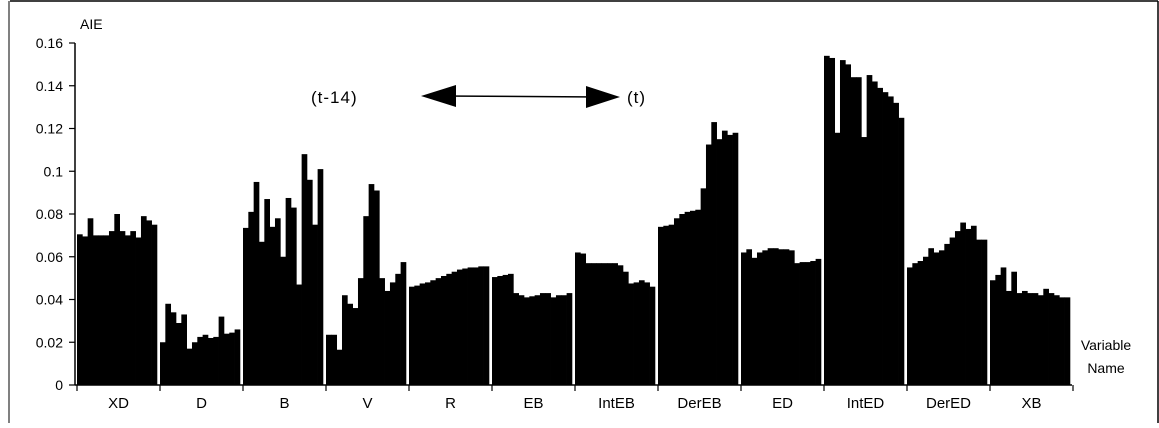 The width and height of the screenshot is (1159, 428). Describe the element at coordinates (616, 403) in the screenshot. I see `category-label: IntEB` at that location.